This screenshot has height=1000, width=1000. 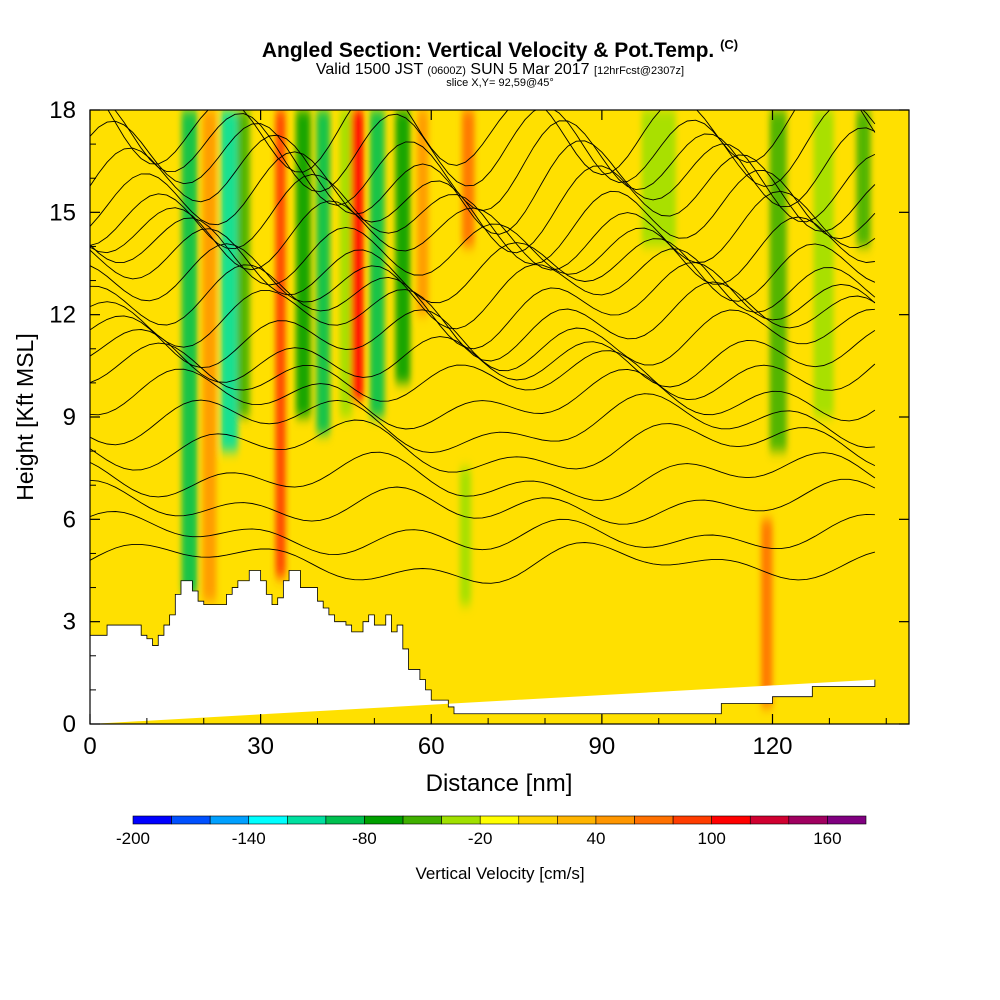 I want to click on x-tick-label: 90, so click(x=602, y=746).